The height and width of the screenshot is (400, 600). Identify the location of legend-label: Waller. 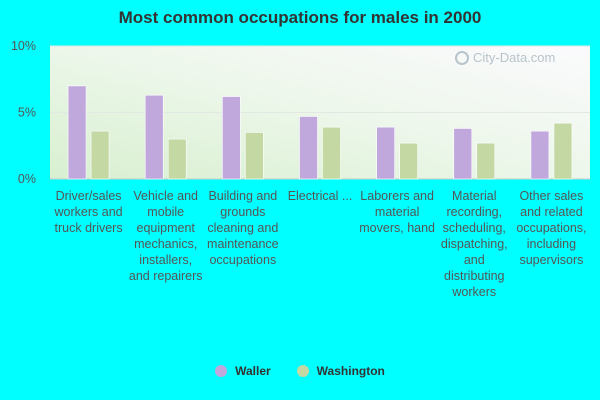
(253, 371).